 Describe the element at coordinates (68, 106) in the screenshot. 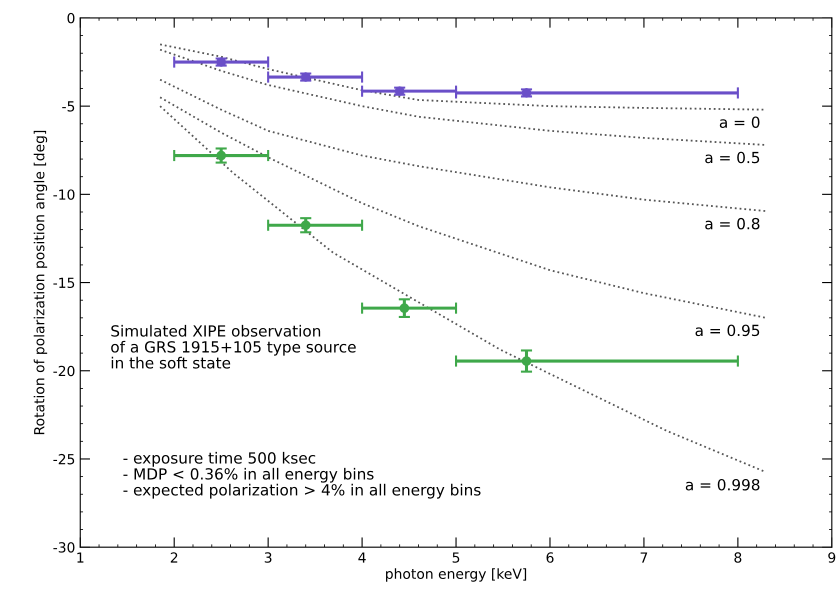

I see `y-tick-label: -5` at that location.